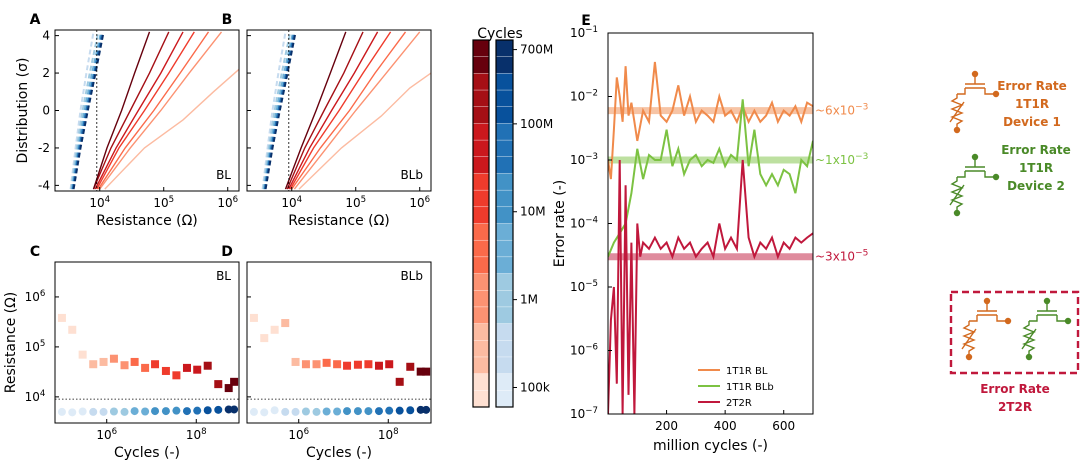 The width and height of the screenshot is (1084, 463). Describe the element at coordinates (560, 223) in the screenshot. I see `y-axis-label: Error rate (-)` at that location.